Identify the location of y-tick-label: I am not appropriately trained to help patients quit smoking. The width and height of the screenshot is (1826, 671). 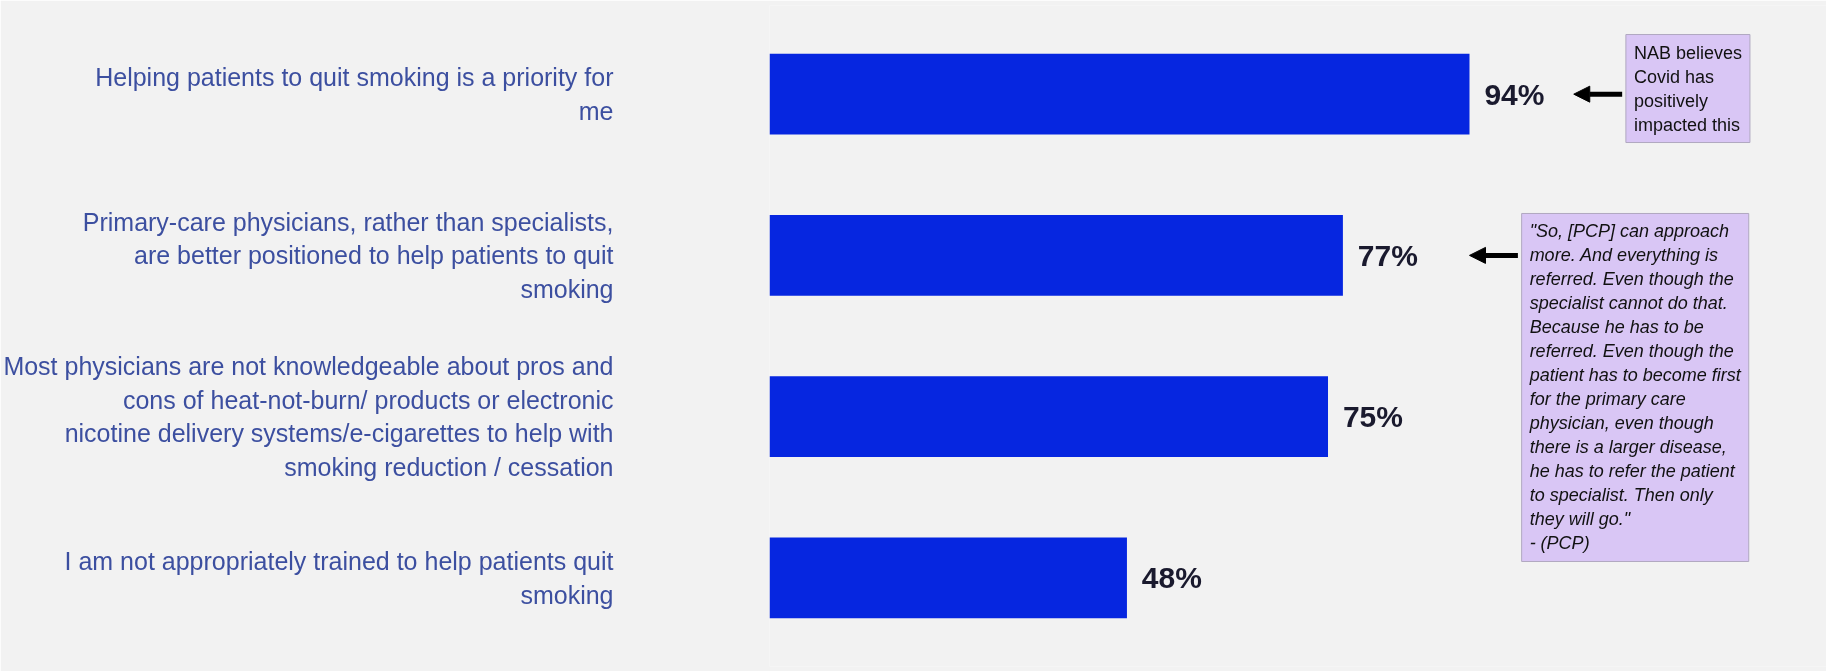
(339, 578).